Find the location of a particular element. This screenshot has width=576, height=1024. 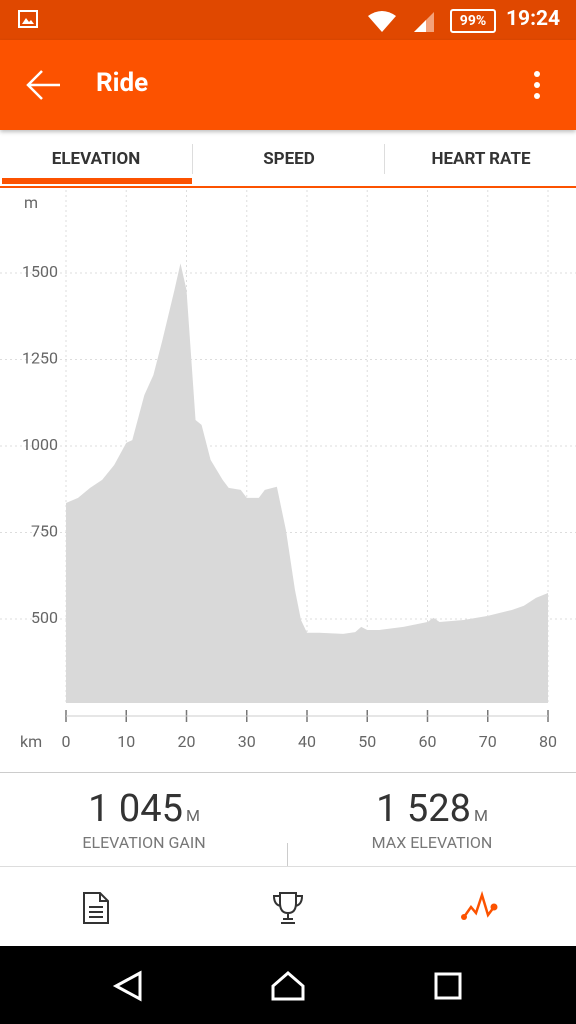

x-tick-label: 70 is located at coordinates (488, 741).